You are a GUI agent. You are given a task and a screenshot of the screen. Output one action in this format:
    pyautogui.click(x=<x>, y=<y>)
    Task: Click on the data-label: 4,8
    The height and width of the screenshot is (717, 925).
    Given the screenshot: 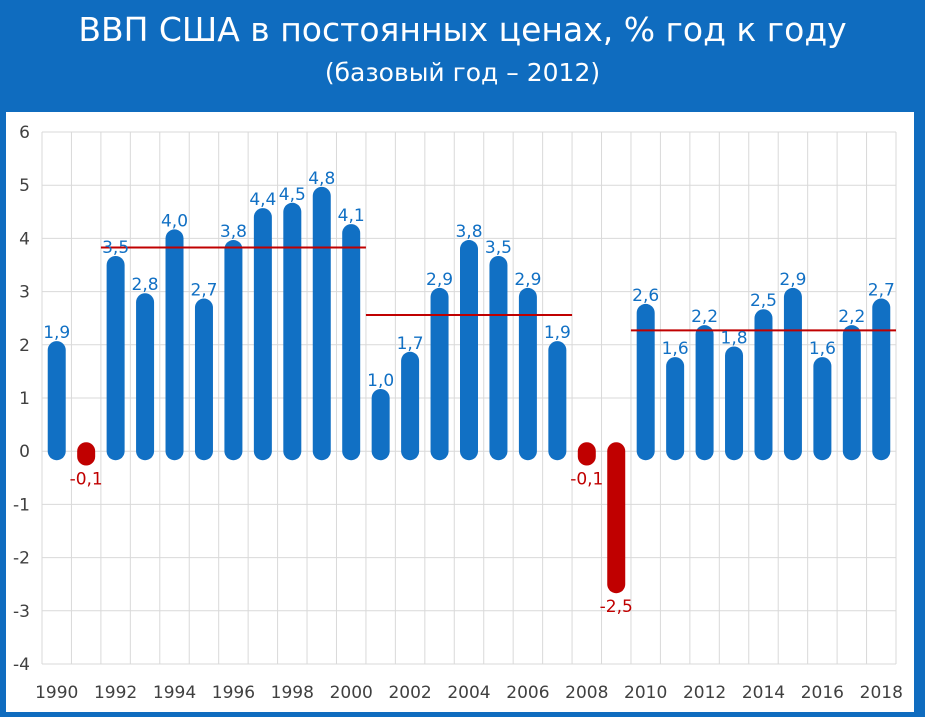 What is the action you would take?
    pyautogui.click(x=321, y=179)
    